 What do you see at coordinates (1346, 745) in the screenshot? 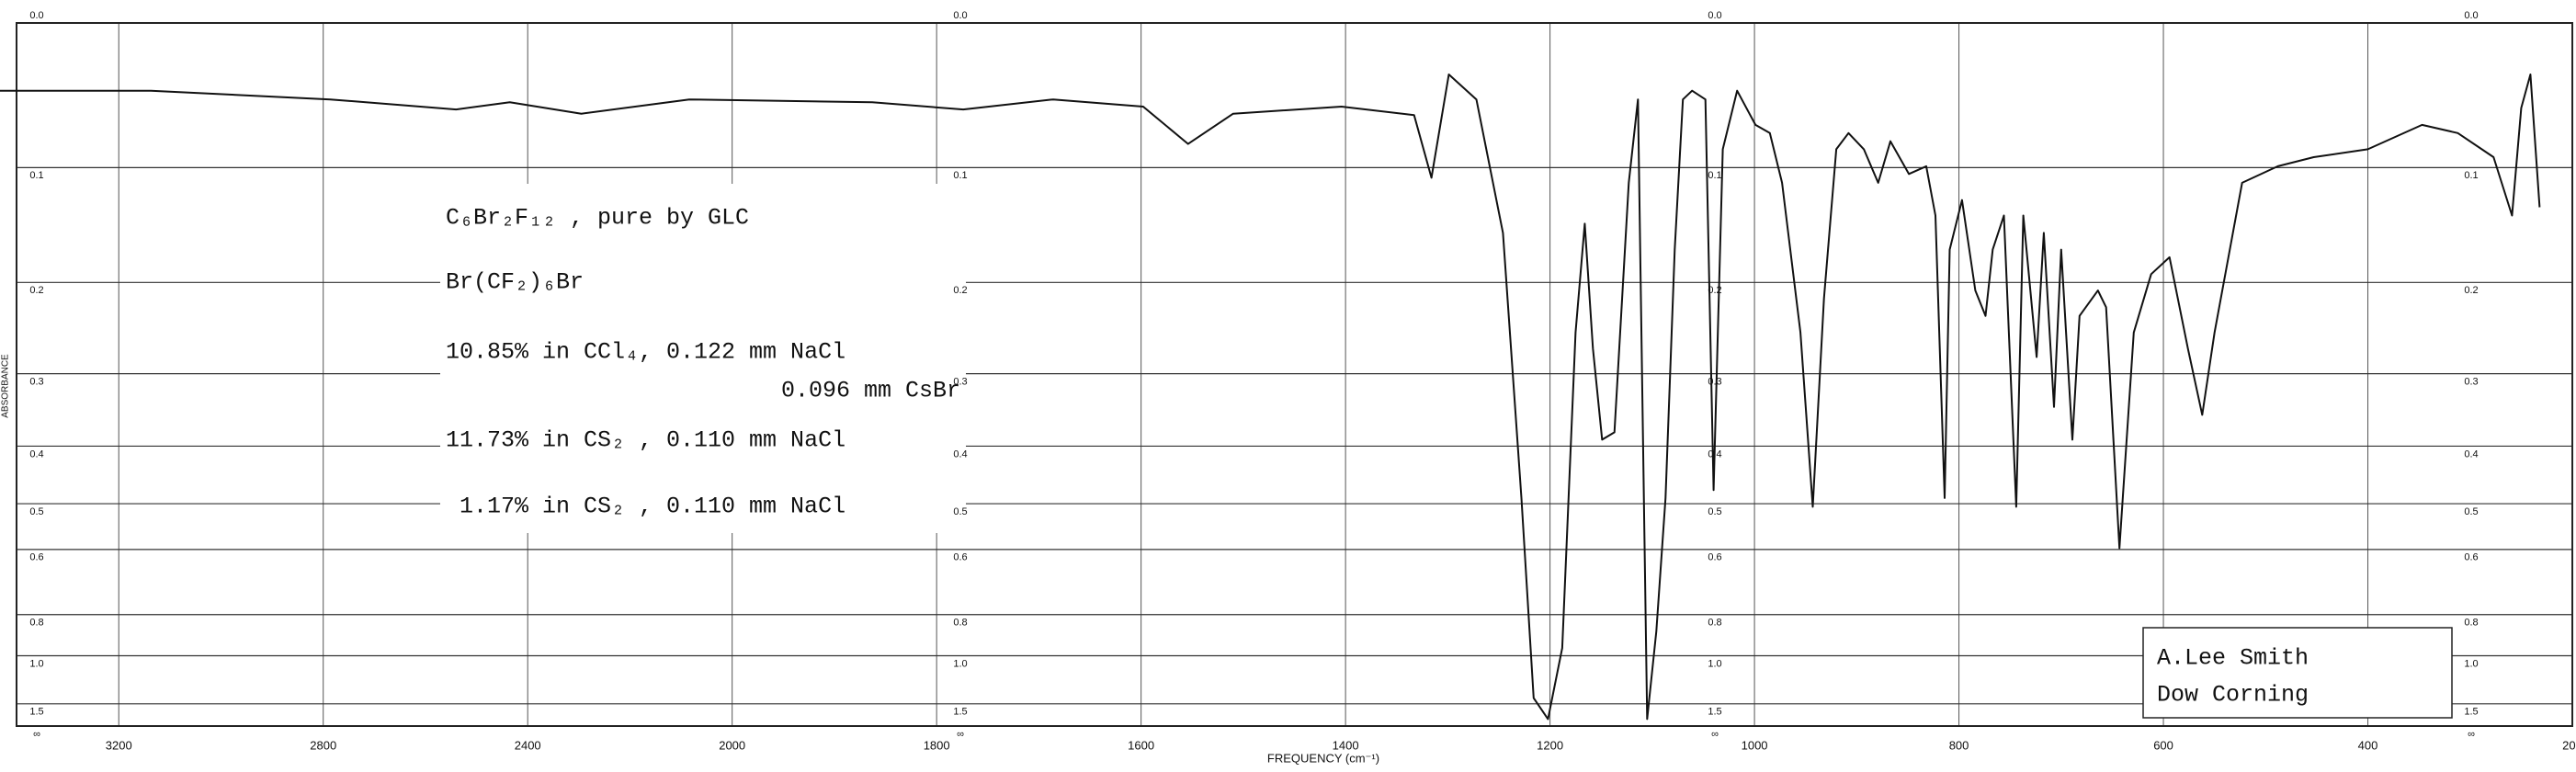
I see `x-tick-label: 1400` at bounding box center [1346, 745].